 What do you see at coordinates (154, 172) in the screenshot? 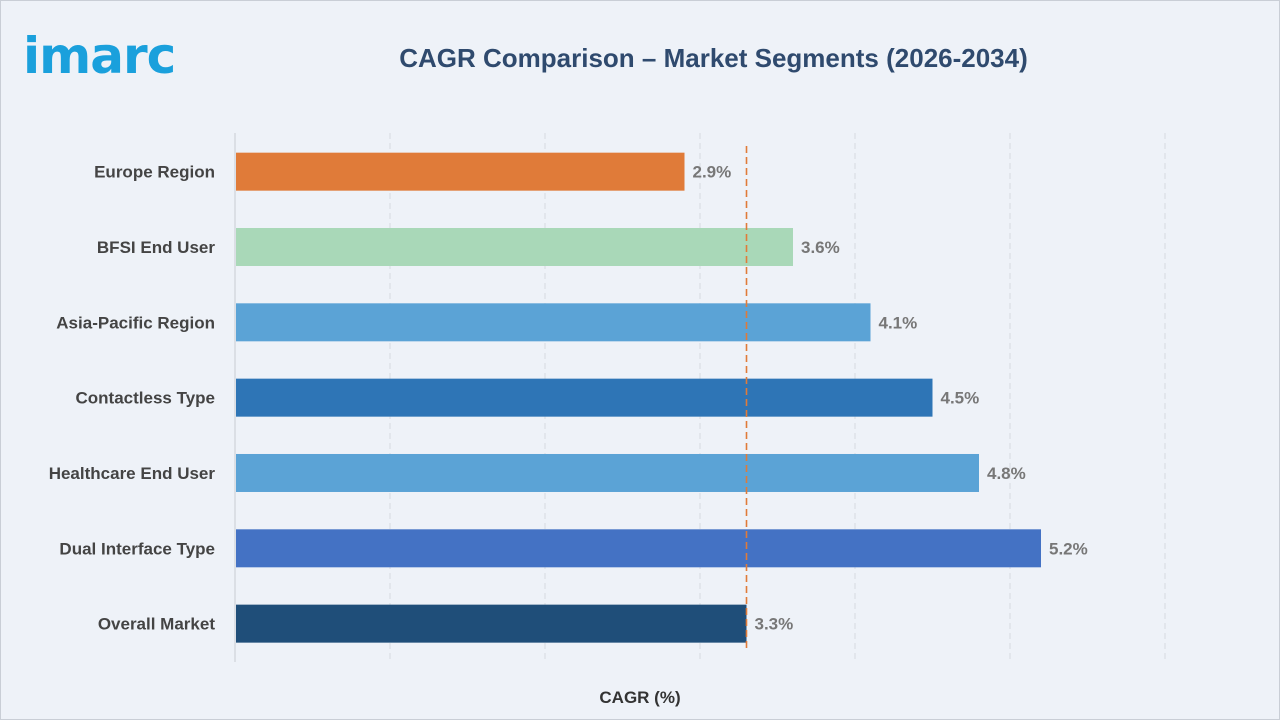
I see `category-label: Europe Region` at bounding box center [154, 172].